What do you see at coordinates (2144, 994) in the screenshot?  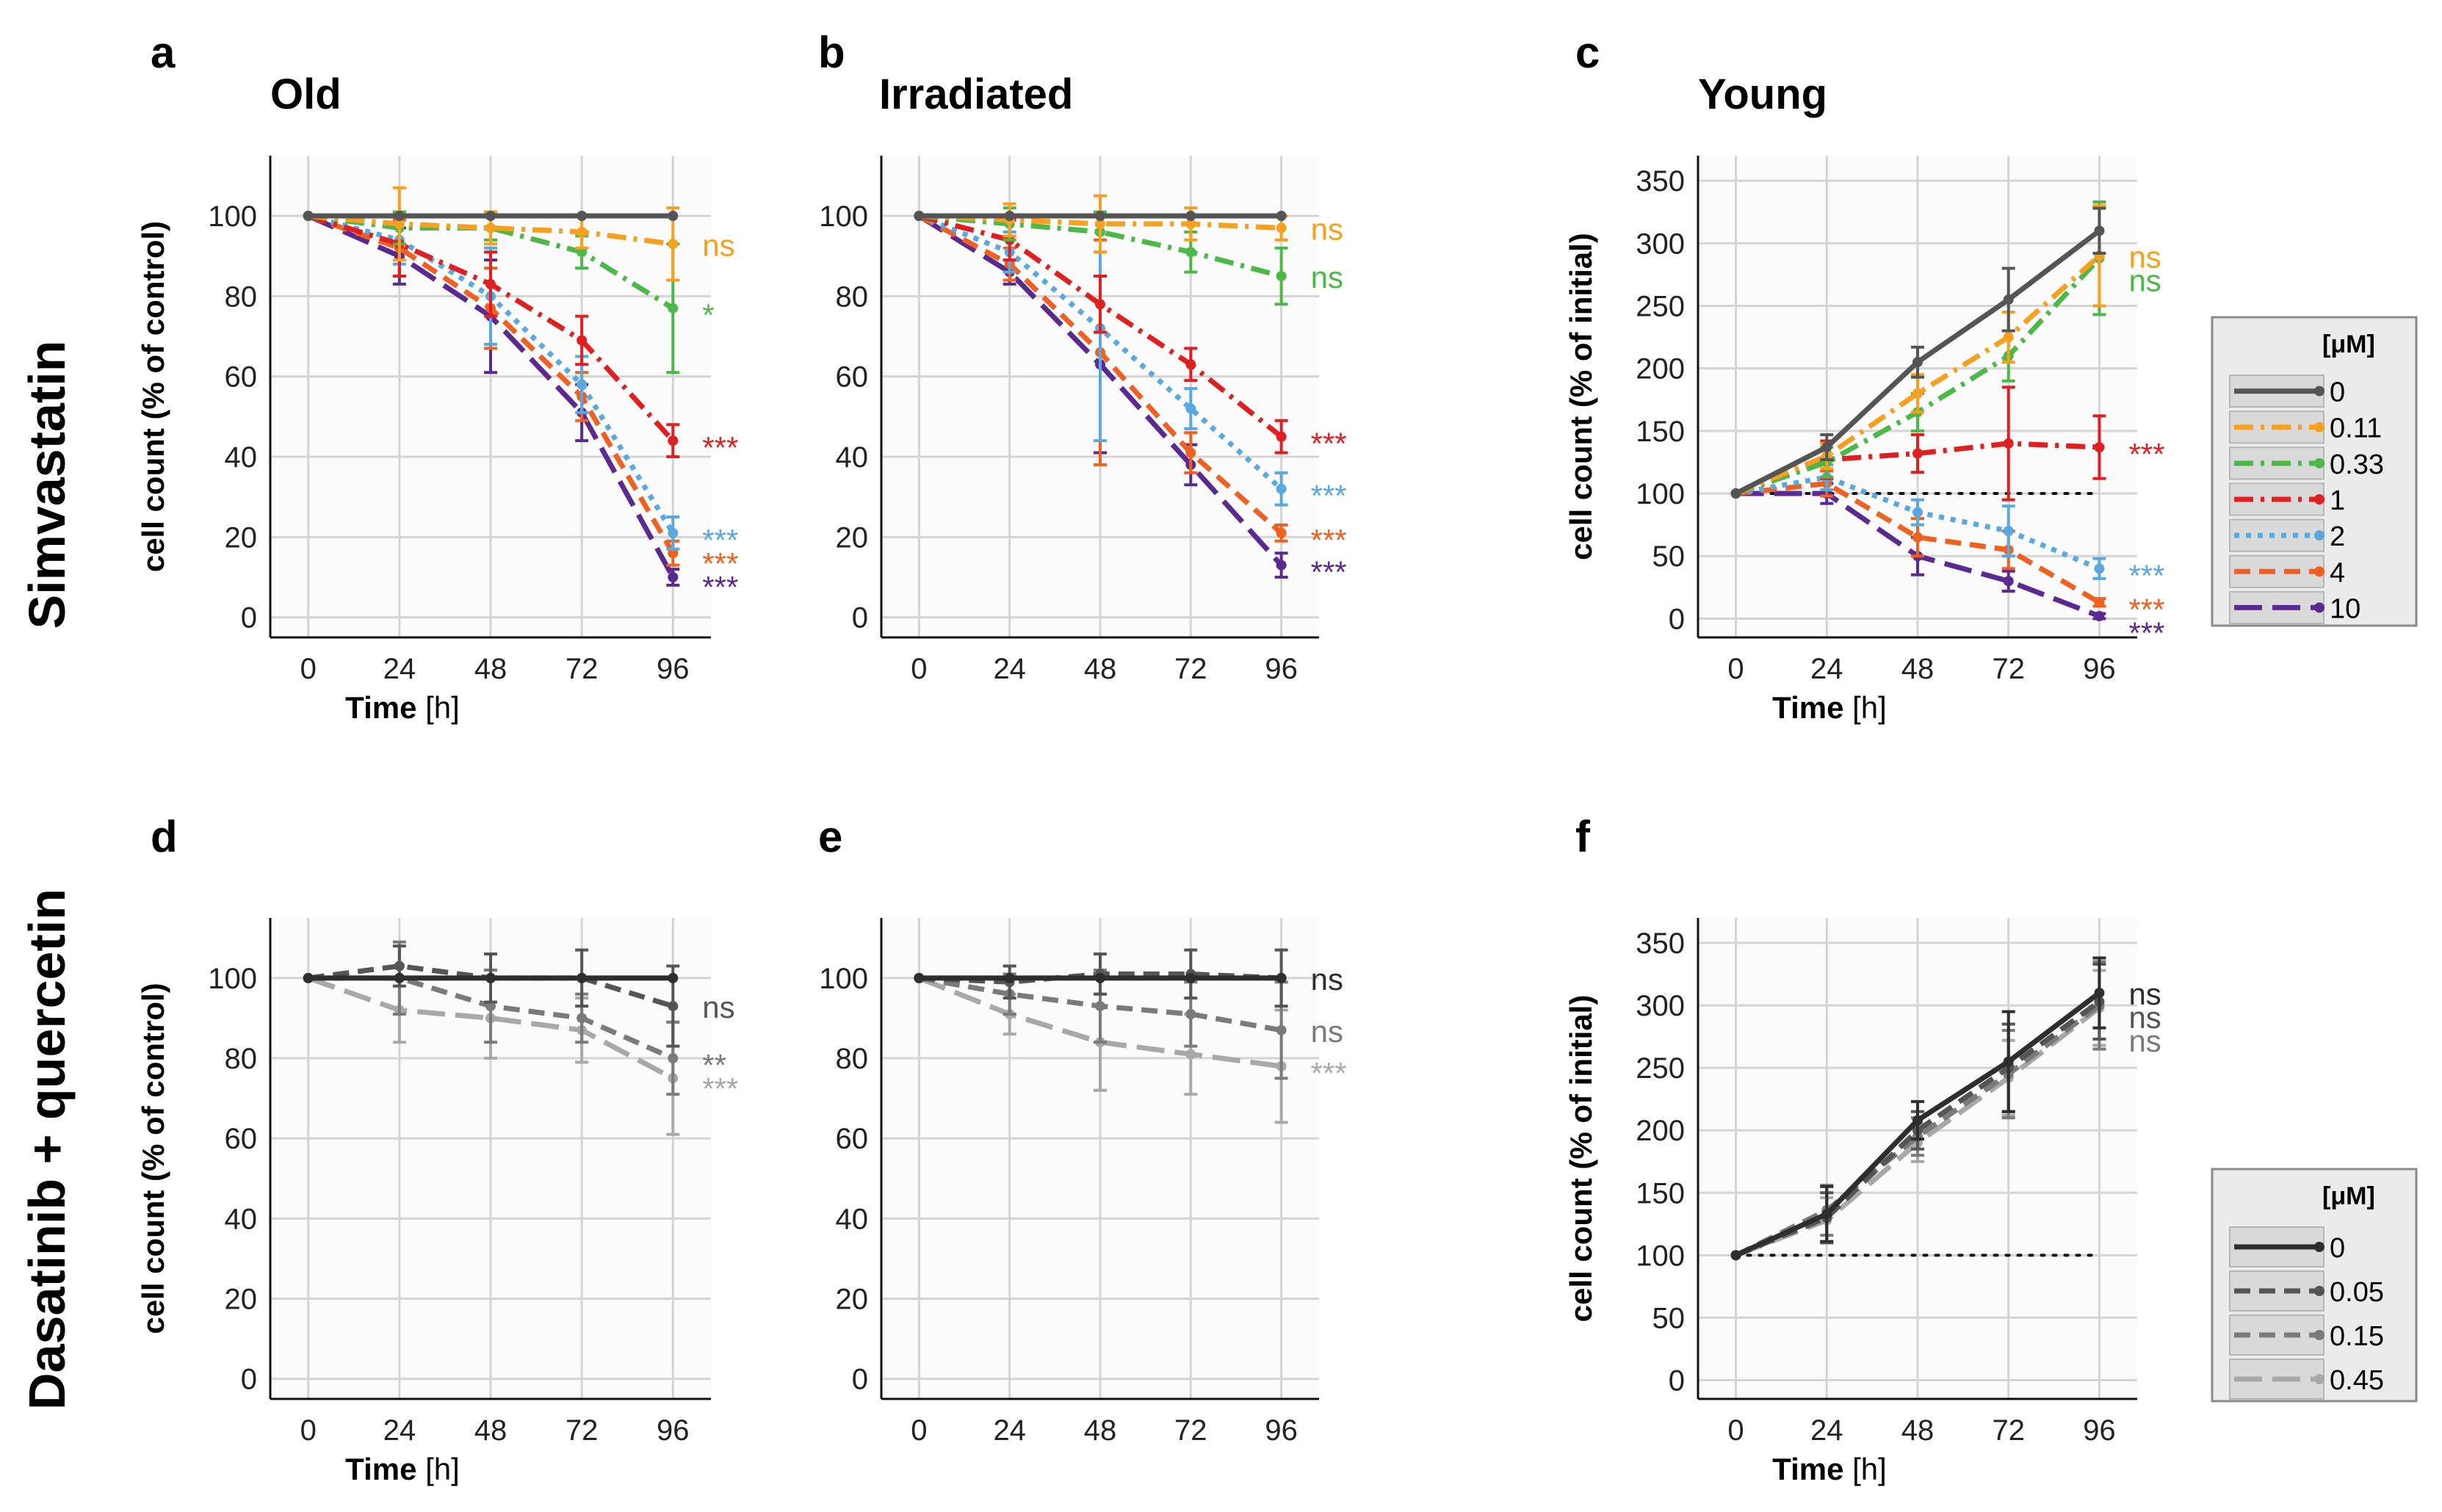 I see `significance-label-f-0: ns` at bounding box center [2144, 994].